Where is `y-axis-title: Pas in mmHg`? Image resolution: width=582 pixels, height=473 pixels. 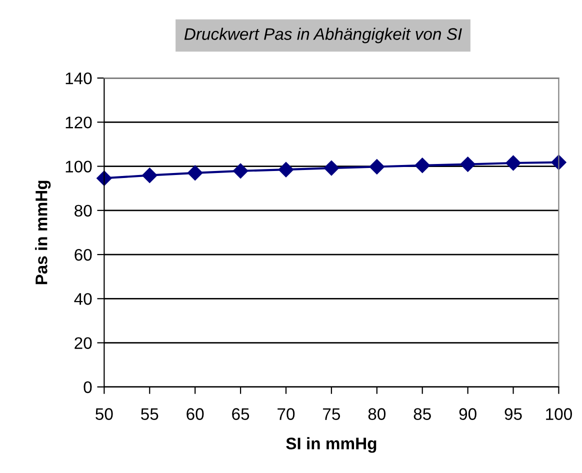
y-axis-title: Pas in mmHg is located at coordinates (43, 232).